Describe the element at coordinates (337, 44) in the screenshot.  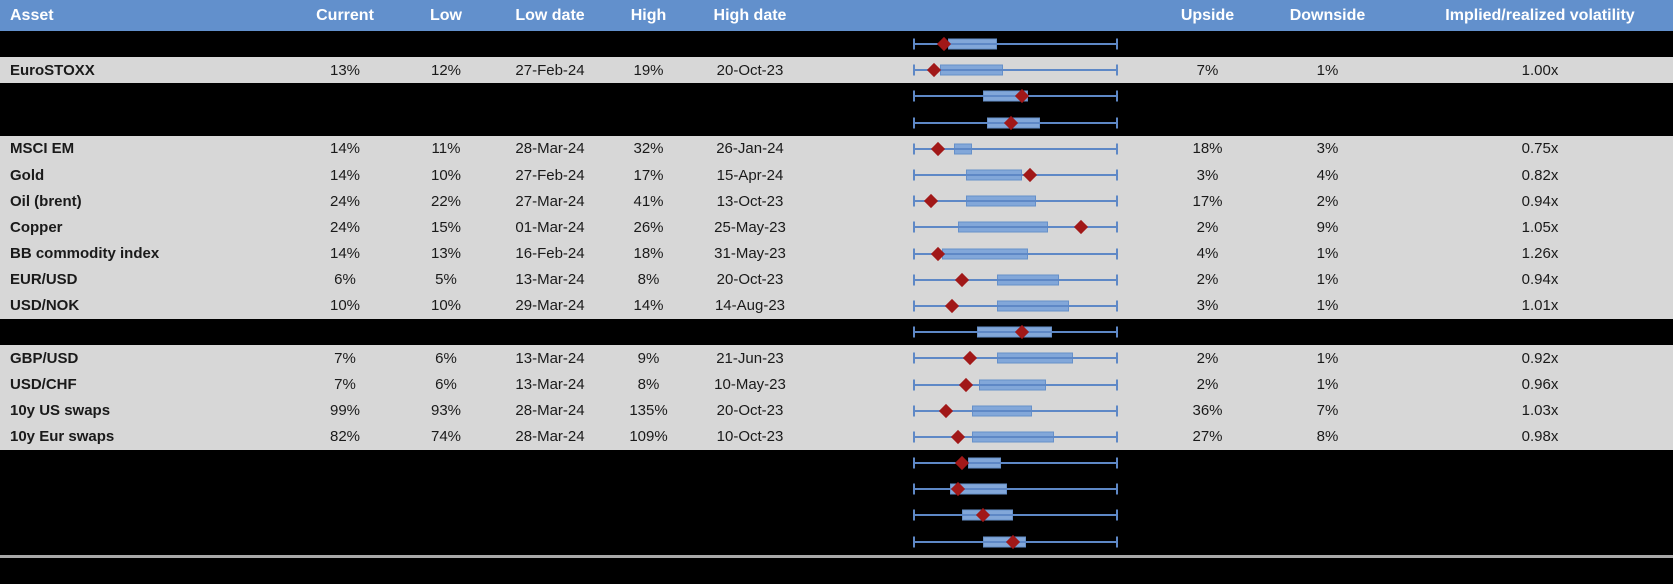
I see `current-vol-cell` at that location.